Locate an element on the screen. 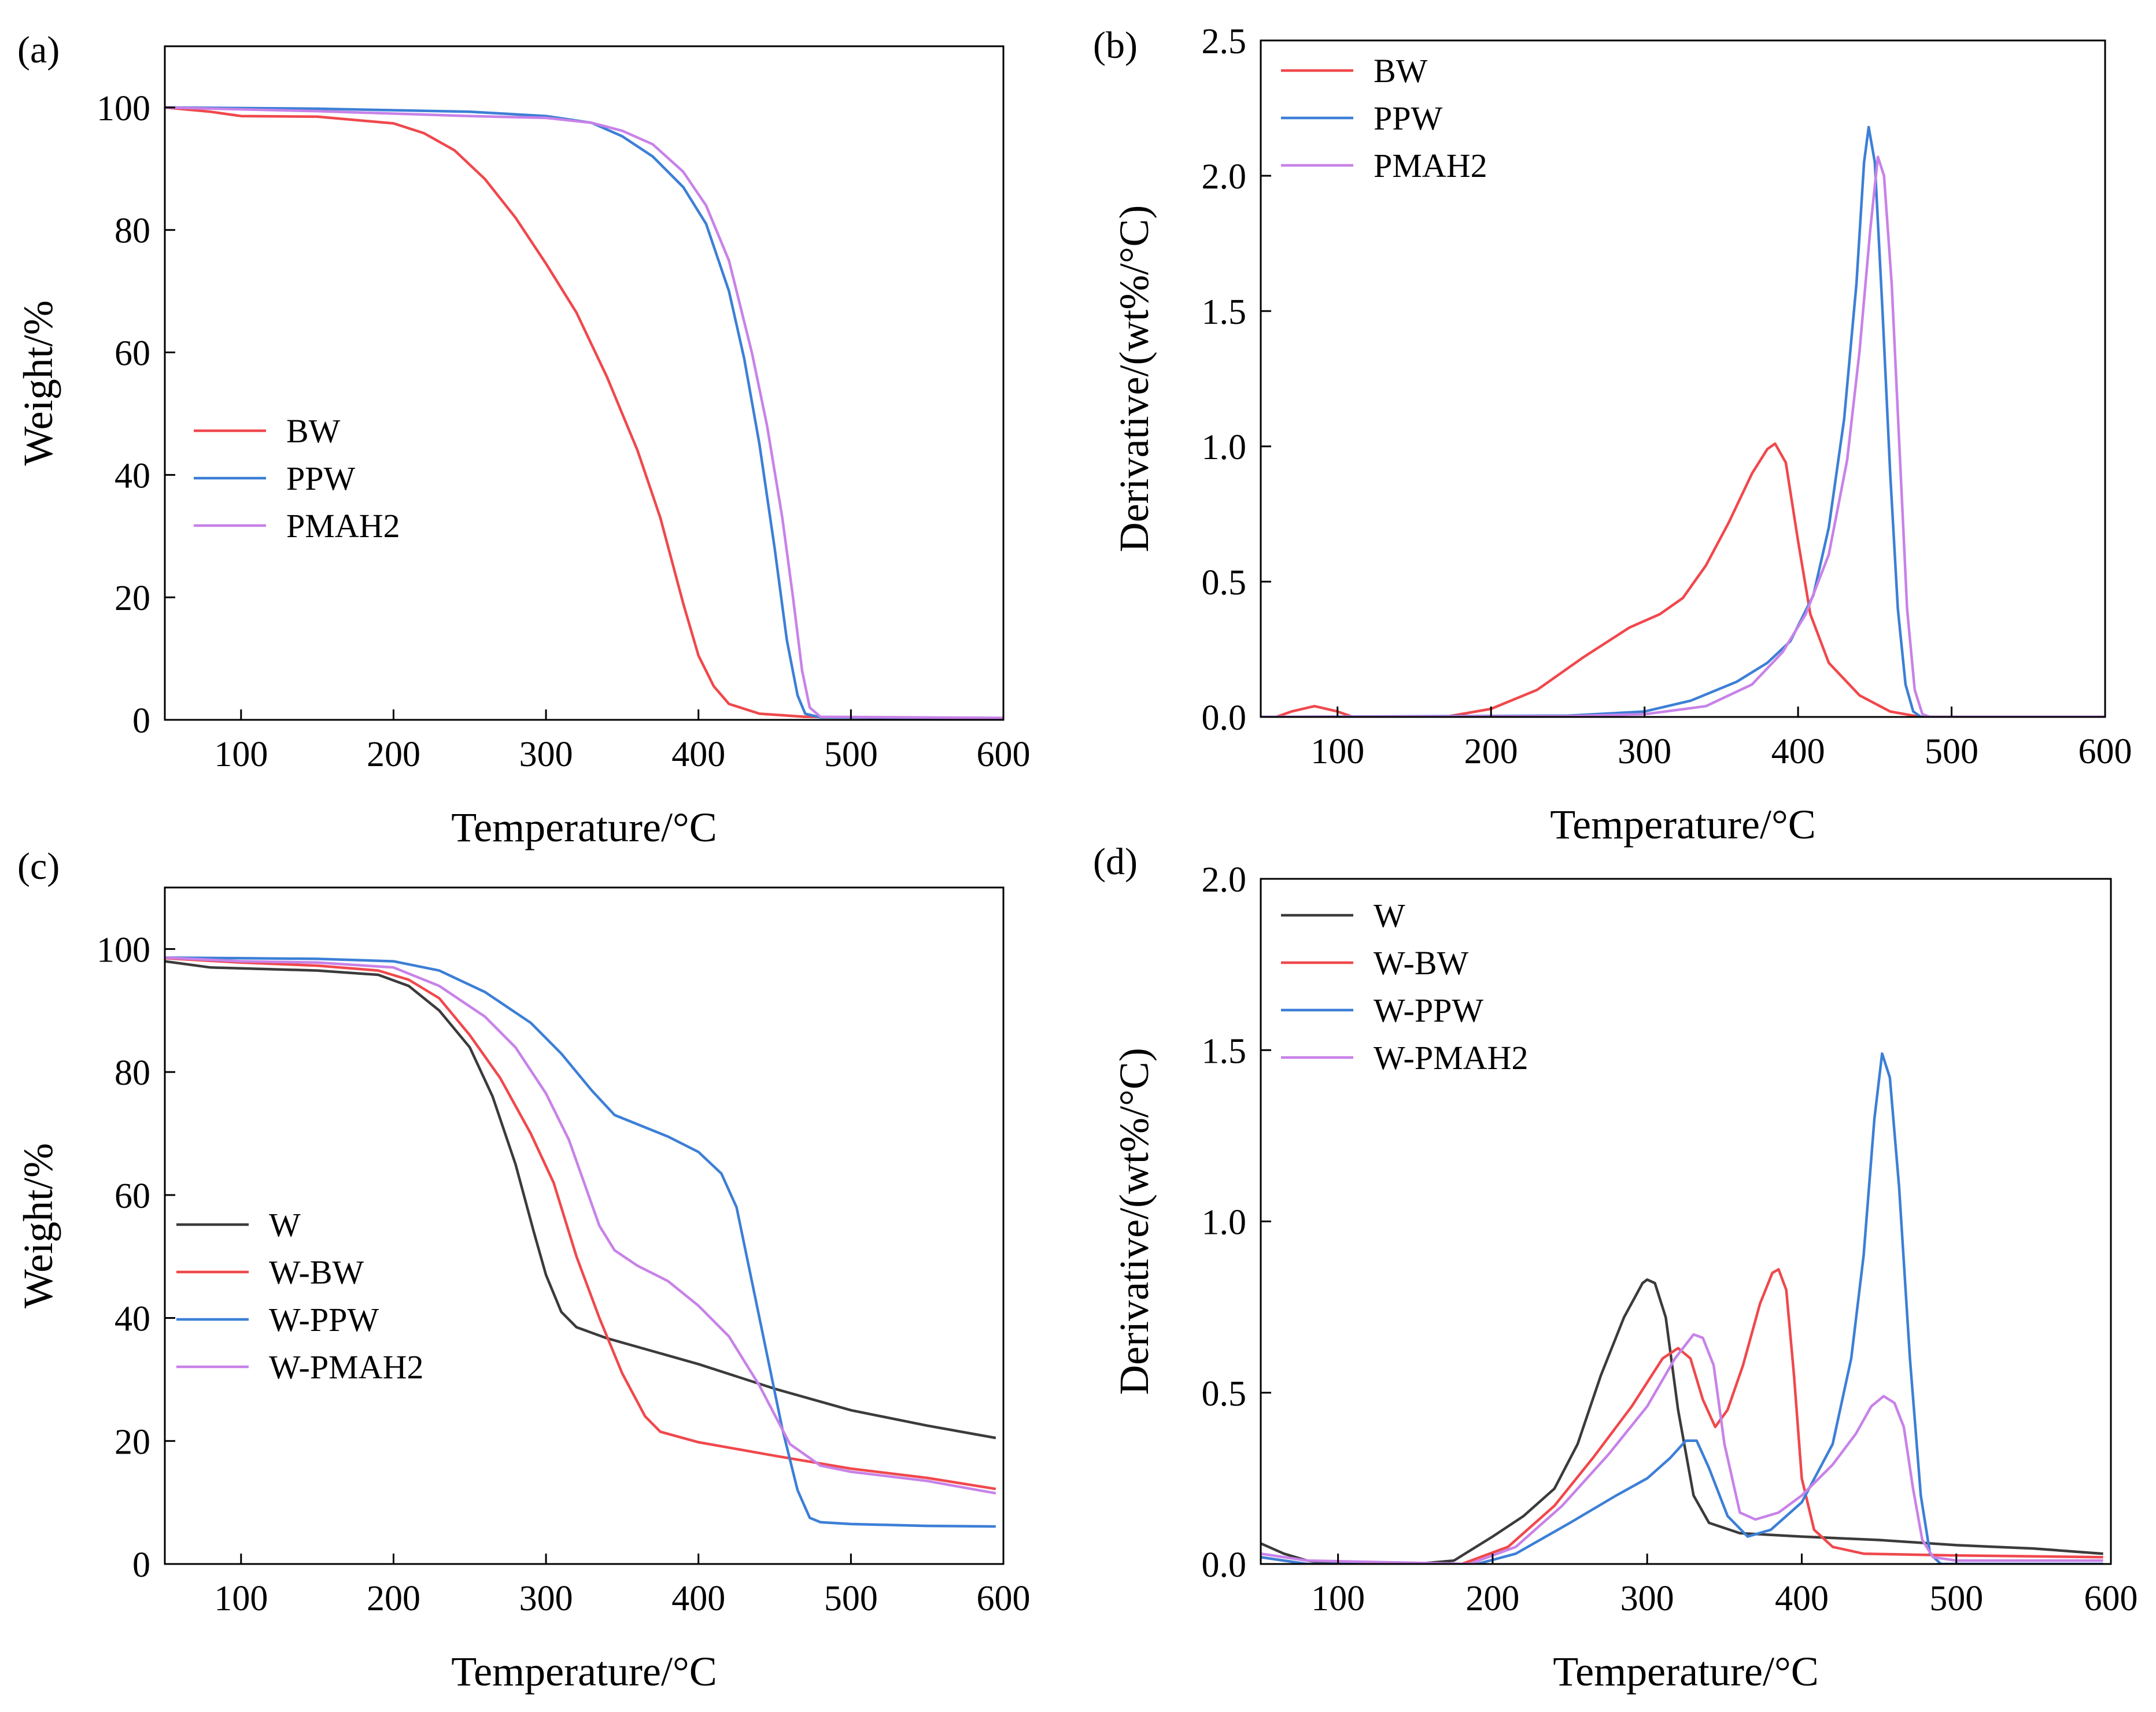  panel-label: (d) is located at coordinates (1115, 862).